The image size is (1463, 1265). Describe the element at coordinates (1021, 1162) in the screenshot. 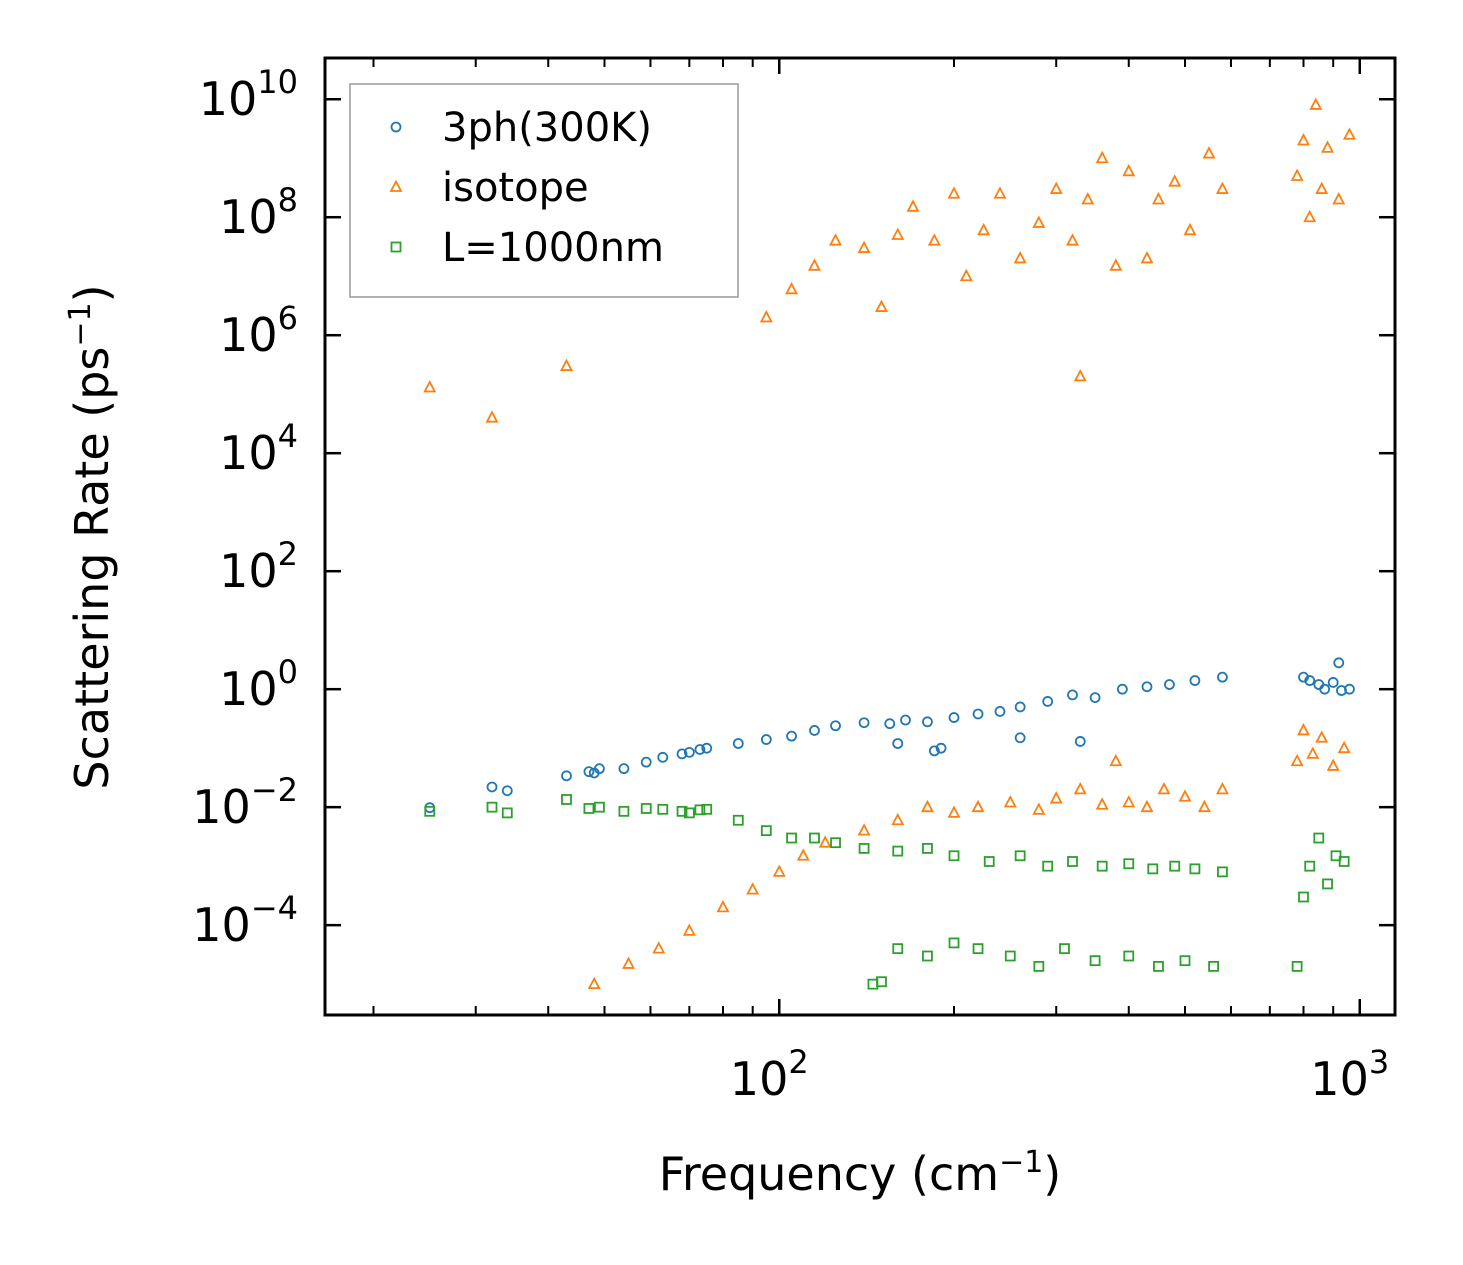

I see `x-axis-label-sup: −1` at that location.